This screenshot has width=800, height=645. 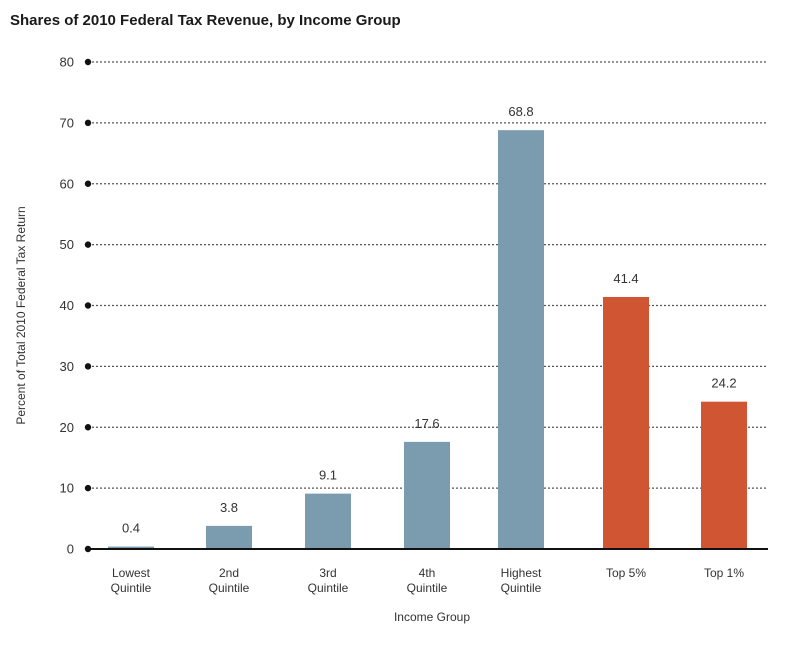 What do you see at coordinates (724, 573) in the screenshot?
I see `category-label: Top 1%` at bounding box center [724, 573].